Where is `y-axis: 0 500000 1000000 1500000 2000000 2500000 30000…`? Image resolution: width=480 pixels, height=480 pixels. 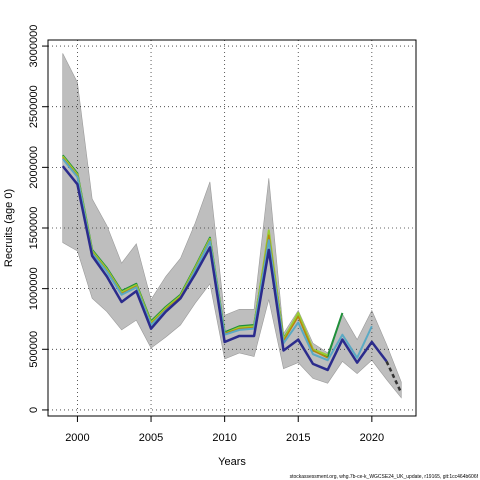
y-axis: 0 500000 1000000 1500000 2000000 2500000 30000… is located at coordinates (38, 219).